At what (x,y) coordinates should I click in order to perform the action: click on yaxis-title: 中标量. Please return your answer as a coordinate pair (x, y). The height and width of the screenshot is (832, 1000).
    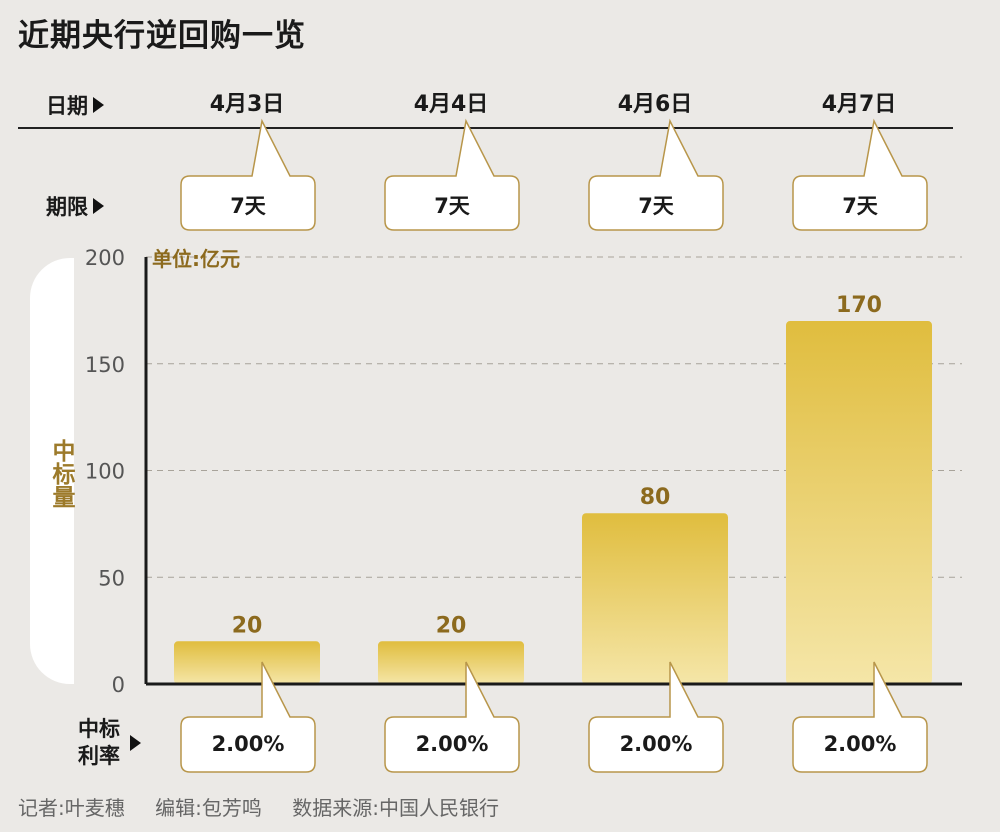
    Looking at the image, I should click on (61, 473).